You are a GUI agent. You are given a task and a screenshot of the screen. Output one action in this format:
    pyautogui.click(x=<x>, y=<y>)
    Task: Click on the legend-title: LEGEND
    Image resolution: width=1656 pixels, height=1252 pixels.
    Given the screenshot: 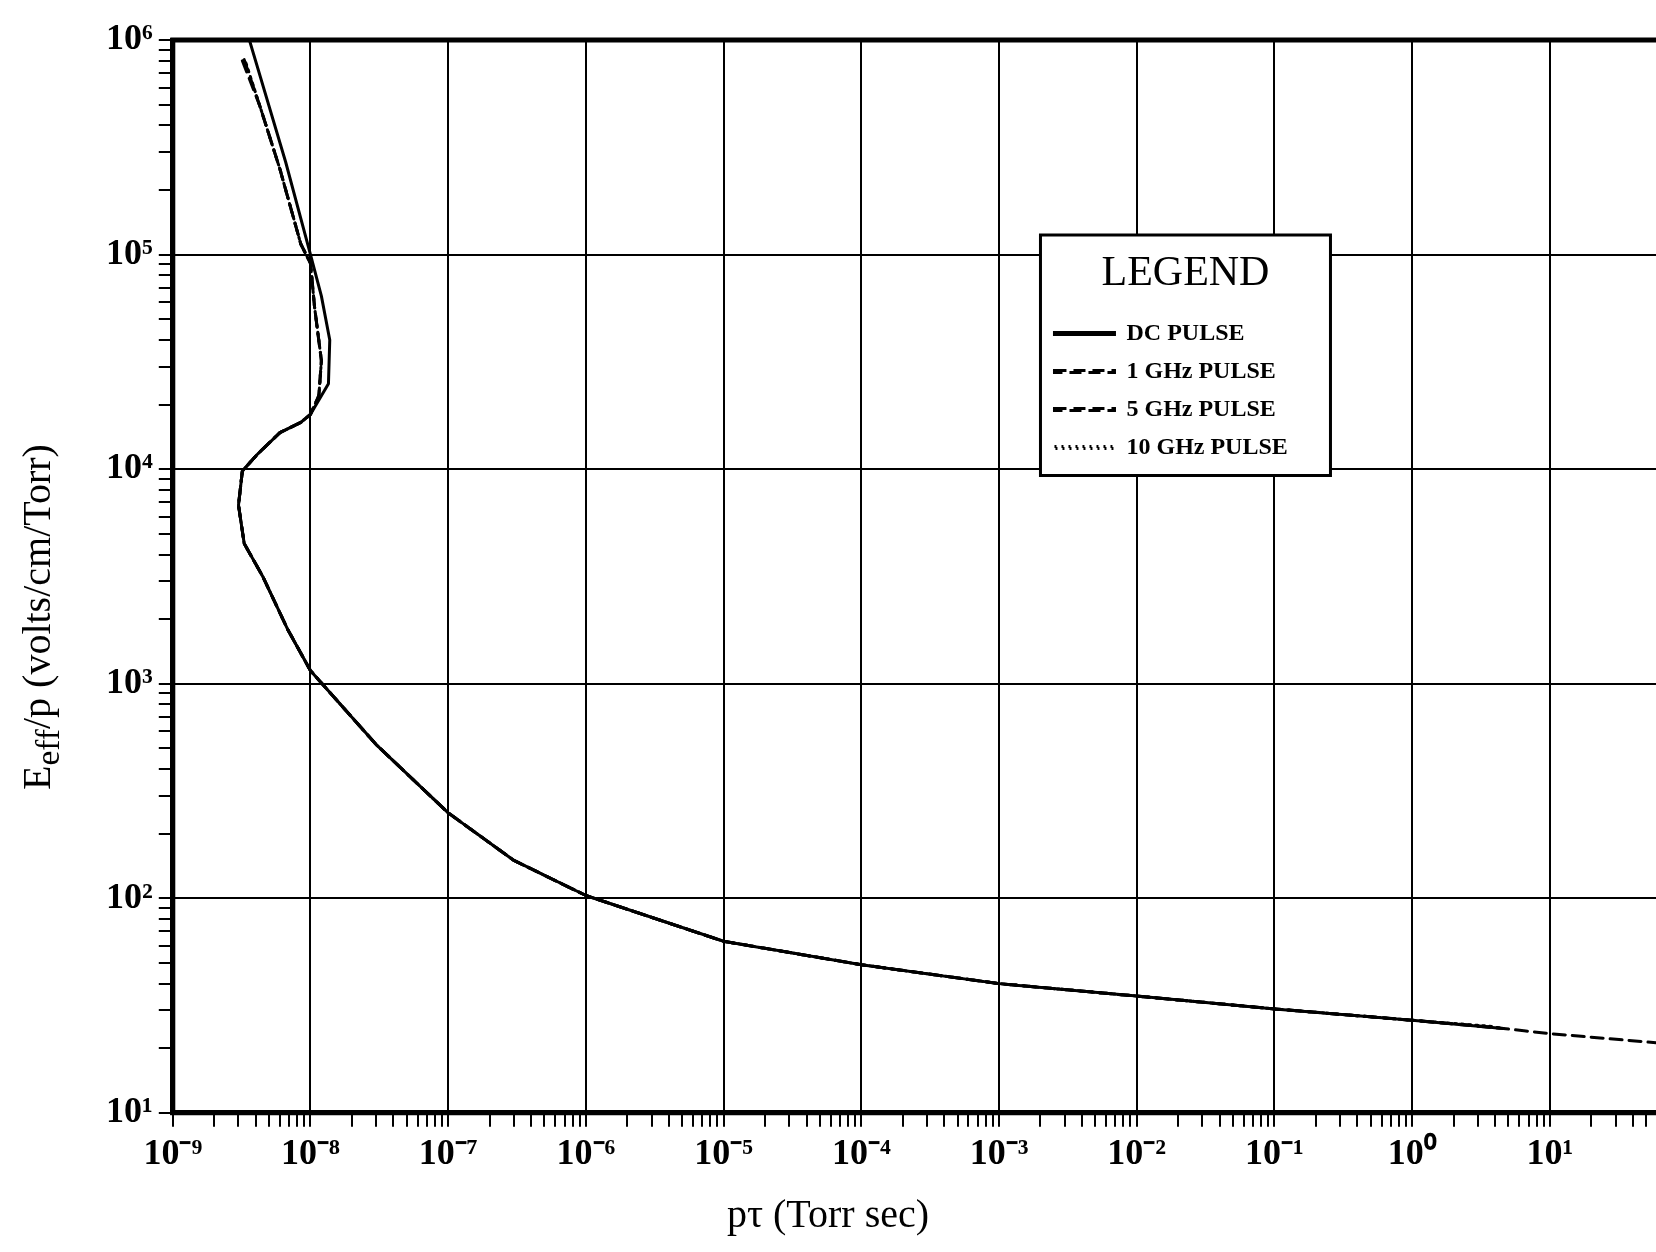 What is the action you would take?
    pyautogui.click(x=1185, y=271)
    